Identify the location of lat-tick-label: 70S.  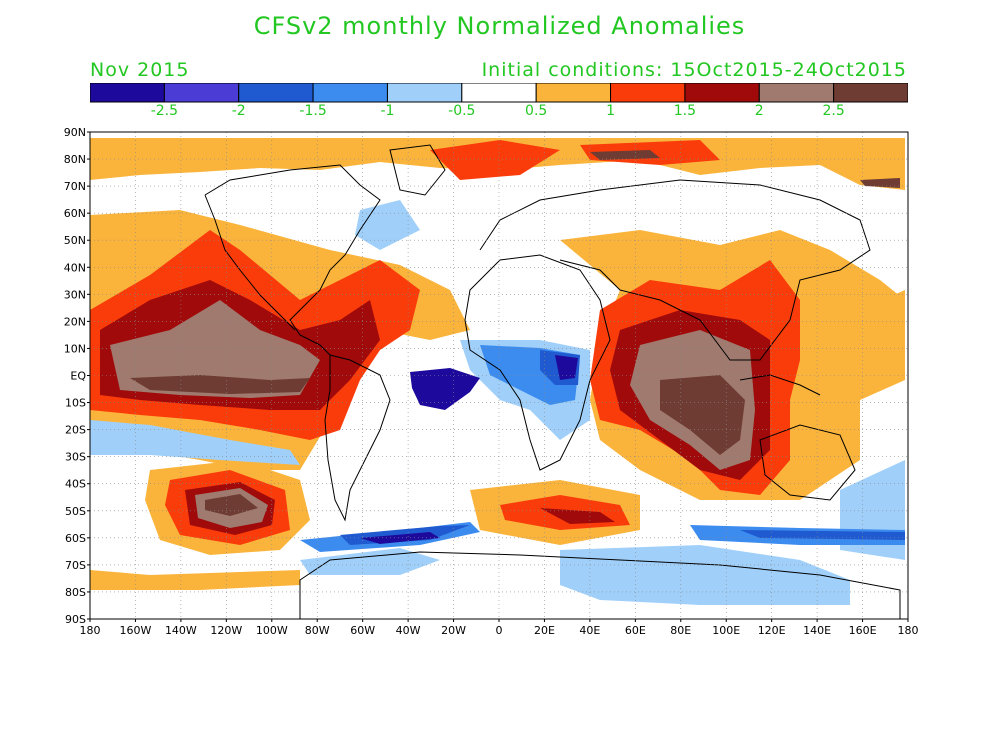
(75, 565).